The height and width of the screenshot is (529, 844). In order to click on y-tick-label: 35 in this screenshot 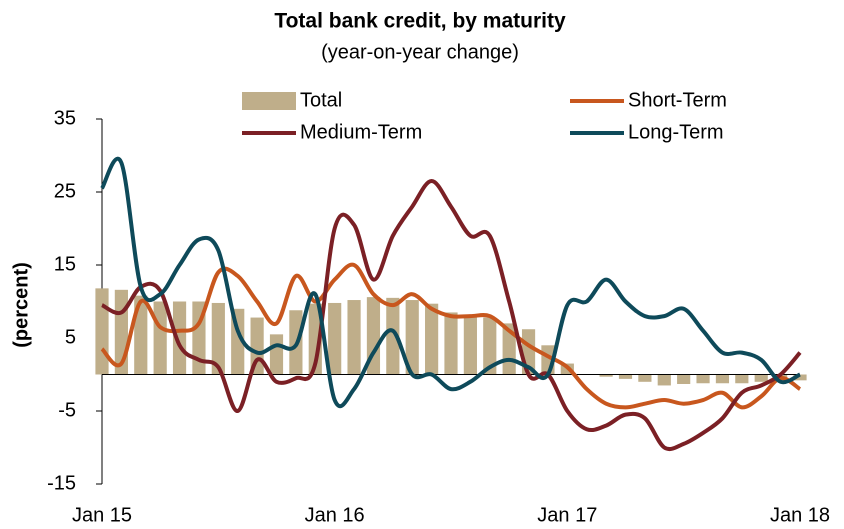, I will do `click(65, 118)`.